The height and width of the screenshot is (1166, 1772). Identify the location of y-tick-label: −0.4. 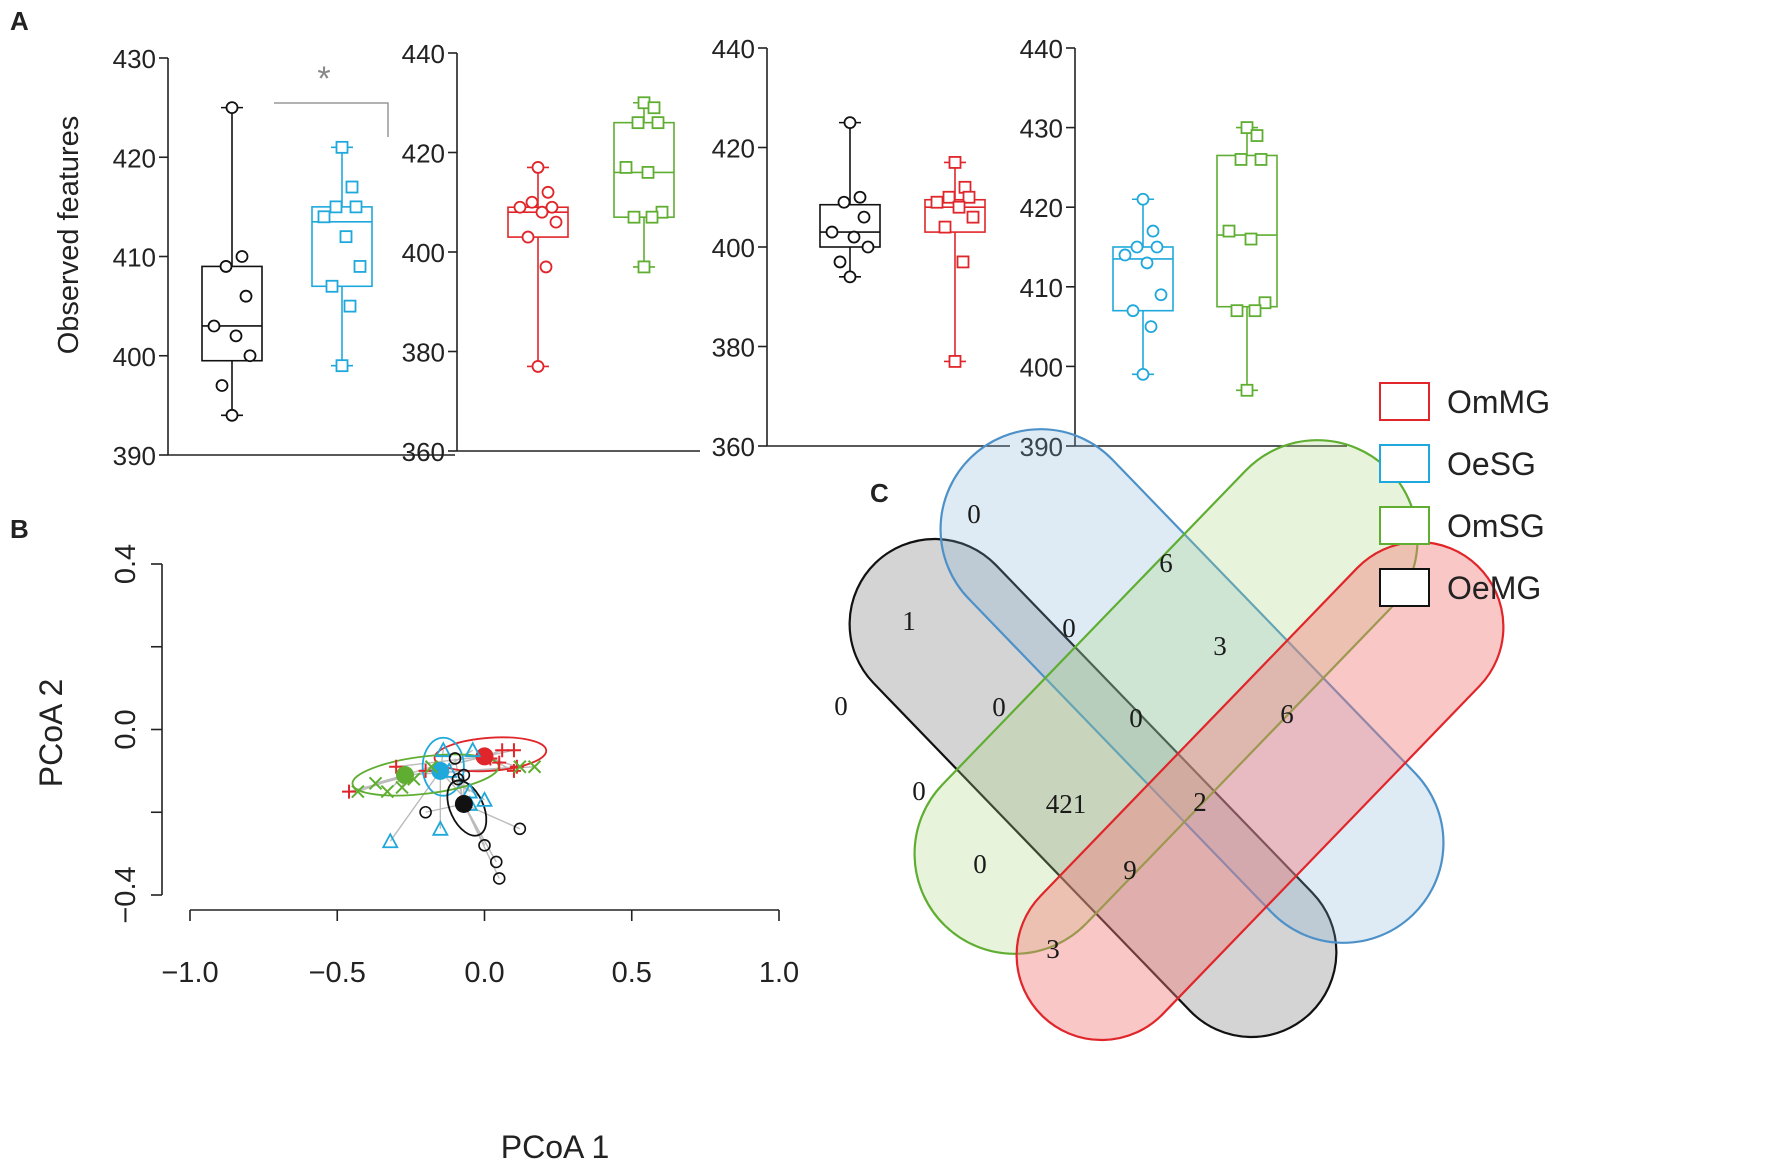
(126, 894).